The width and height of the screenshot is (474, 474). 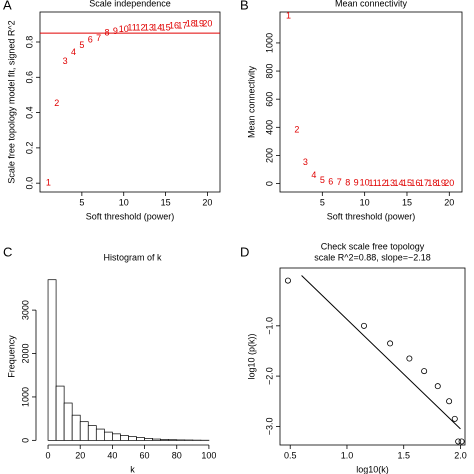 I want to click on point-label: 11, so click(x=372, y=183).